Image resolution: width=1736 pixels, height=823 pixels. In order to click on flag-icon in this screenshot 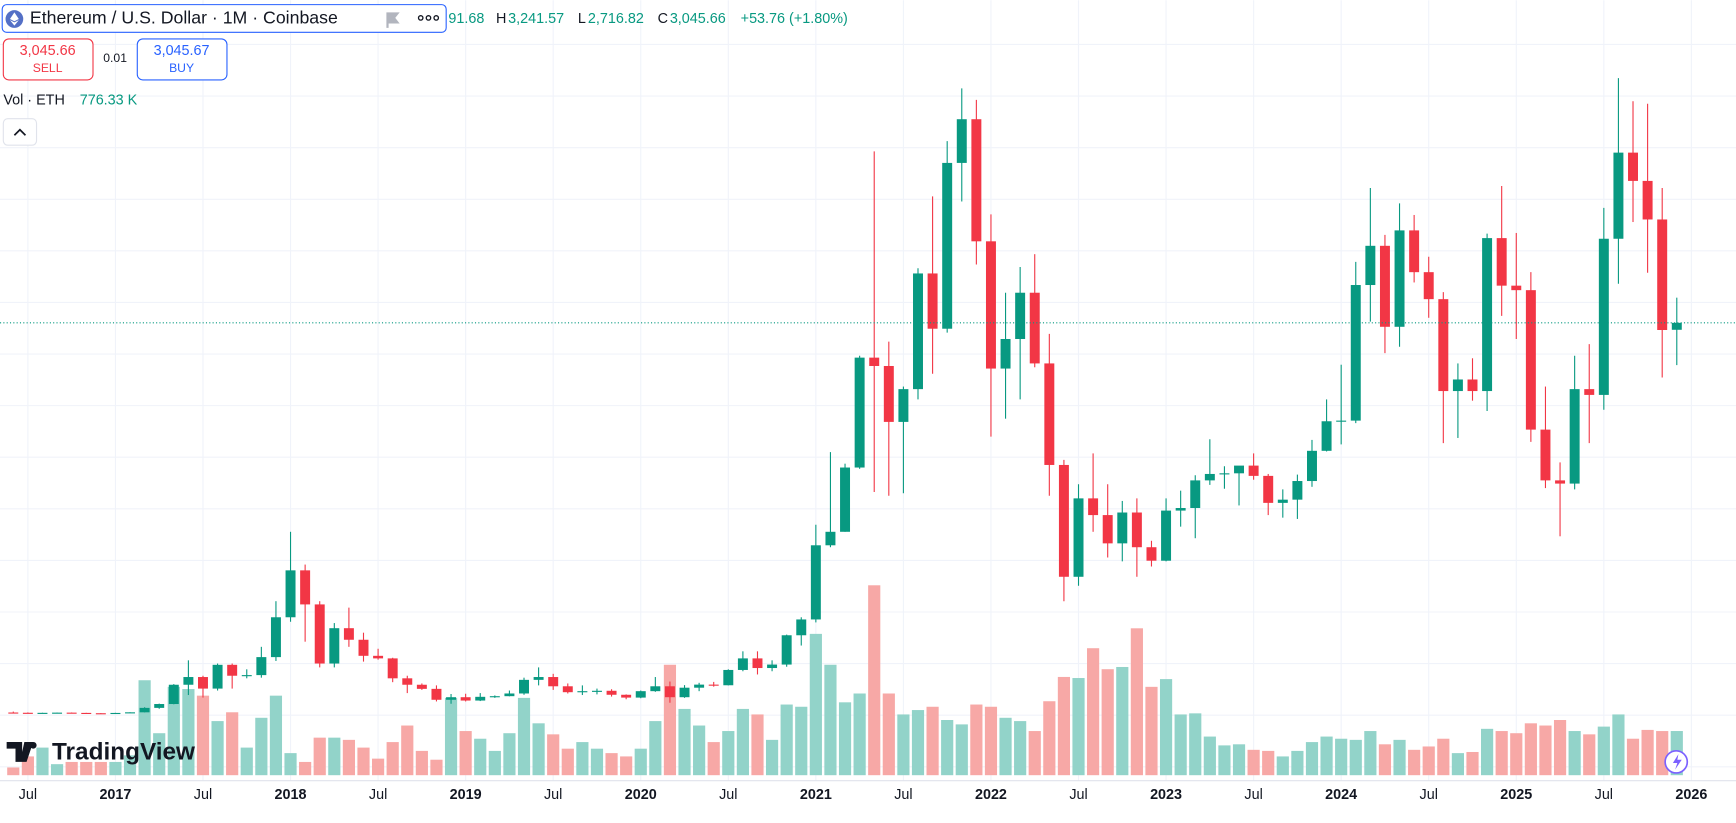, I will do `click(393, 20)`.